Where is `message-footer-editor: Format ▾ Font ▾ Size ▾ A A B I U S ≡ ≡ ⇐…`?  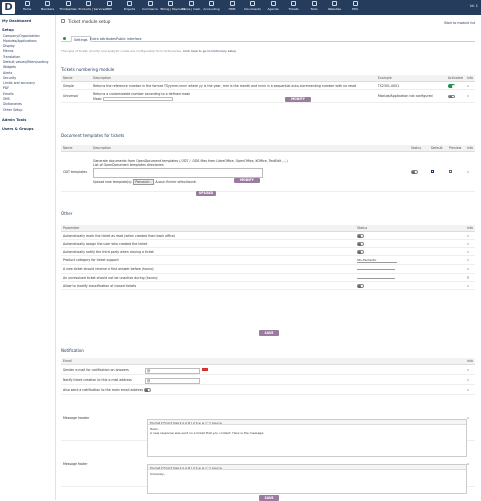 message-footer-editor: Format ▾ Font ▾ Size ▾ A A B I U S ≡ ≡ ⇐… is located at coordinates (307, 479).